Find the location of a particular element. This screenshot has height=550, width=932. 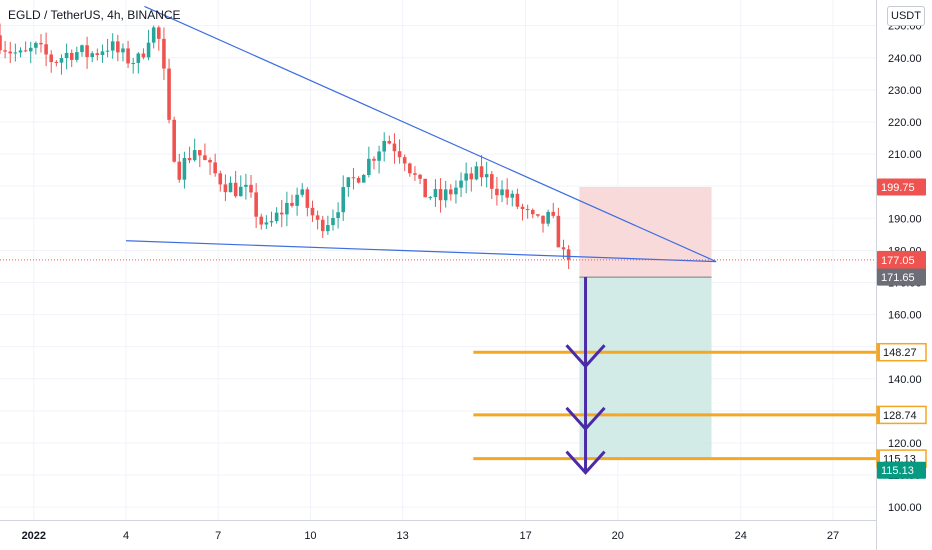

price-tick-label: 220.00 is located at coordinates (905, 123).